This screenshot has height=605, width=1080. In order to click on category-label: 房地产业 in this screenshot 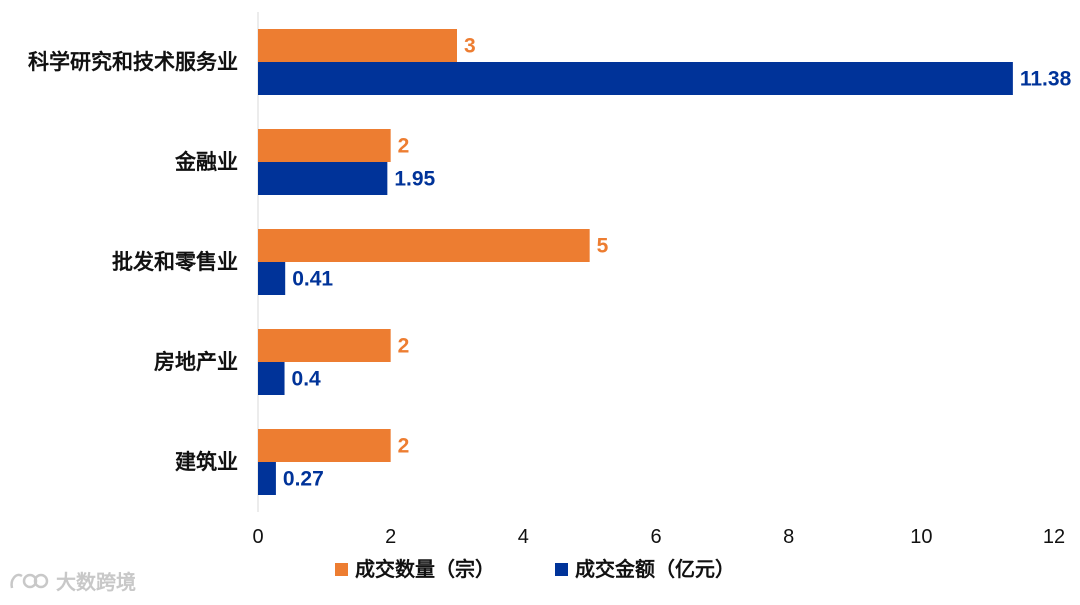, I will do `click(196, 362)`.